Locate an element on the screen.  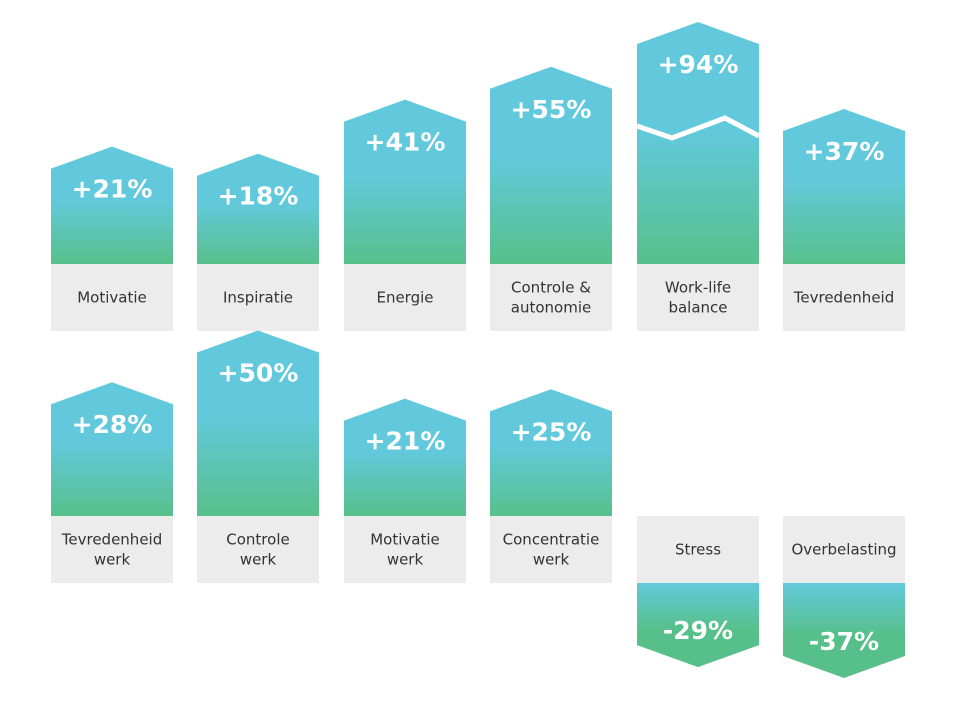
value-label-energie: +41% is located at coordinates (405, 142).